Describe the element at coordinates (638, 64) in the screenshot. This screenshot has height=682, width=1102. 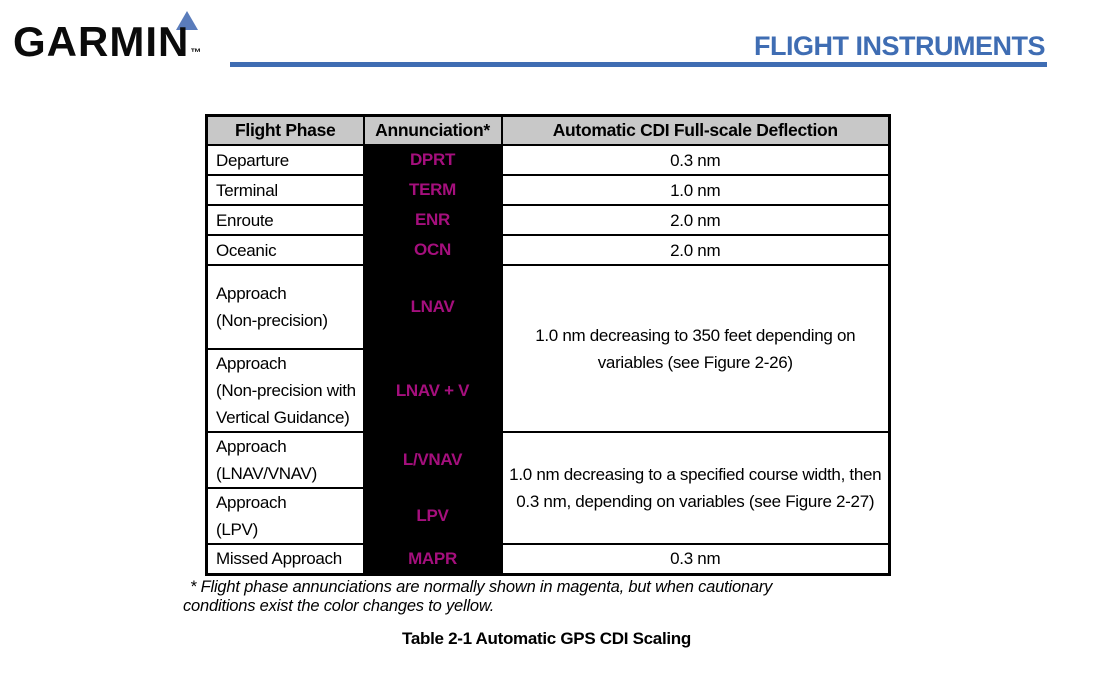
I see `header-rule-divider` at that location.